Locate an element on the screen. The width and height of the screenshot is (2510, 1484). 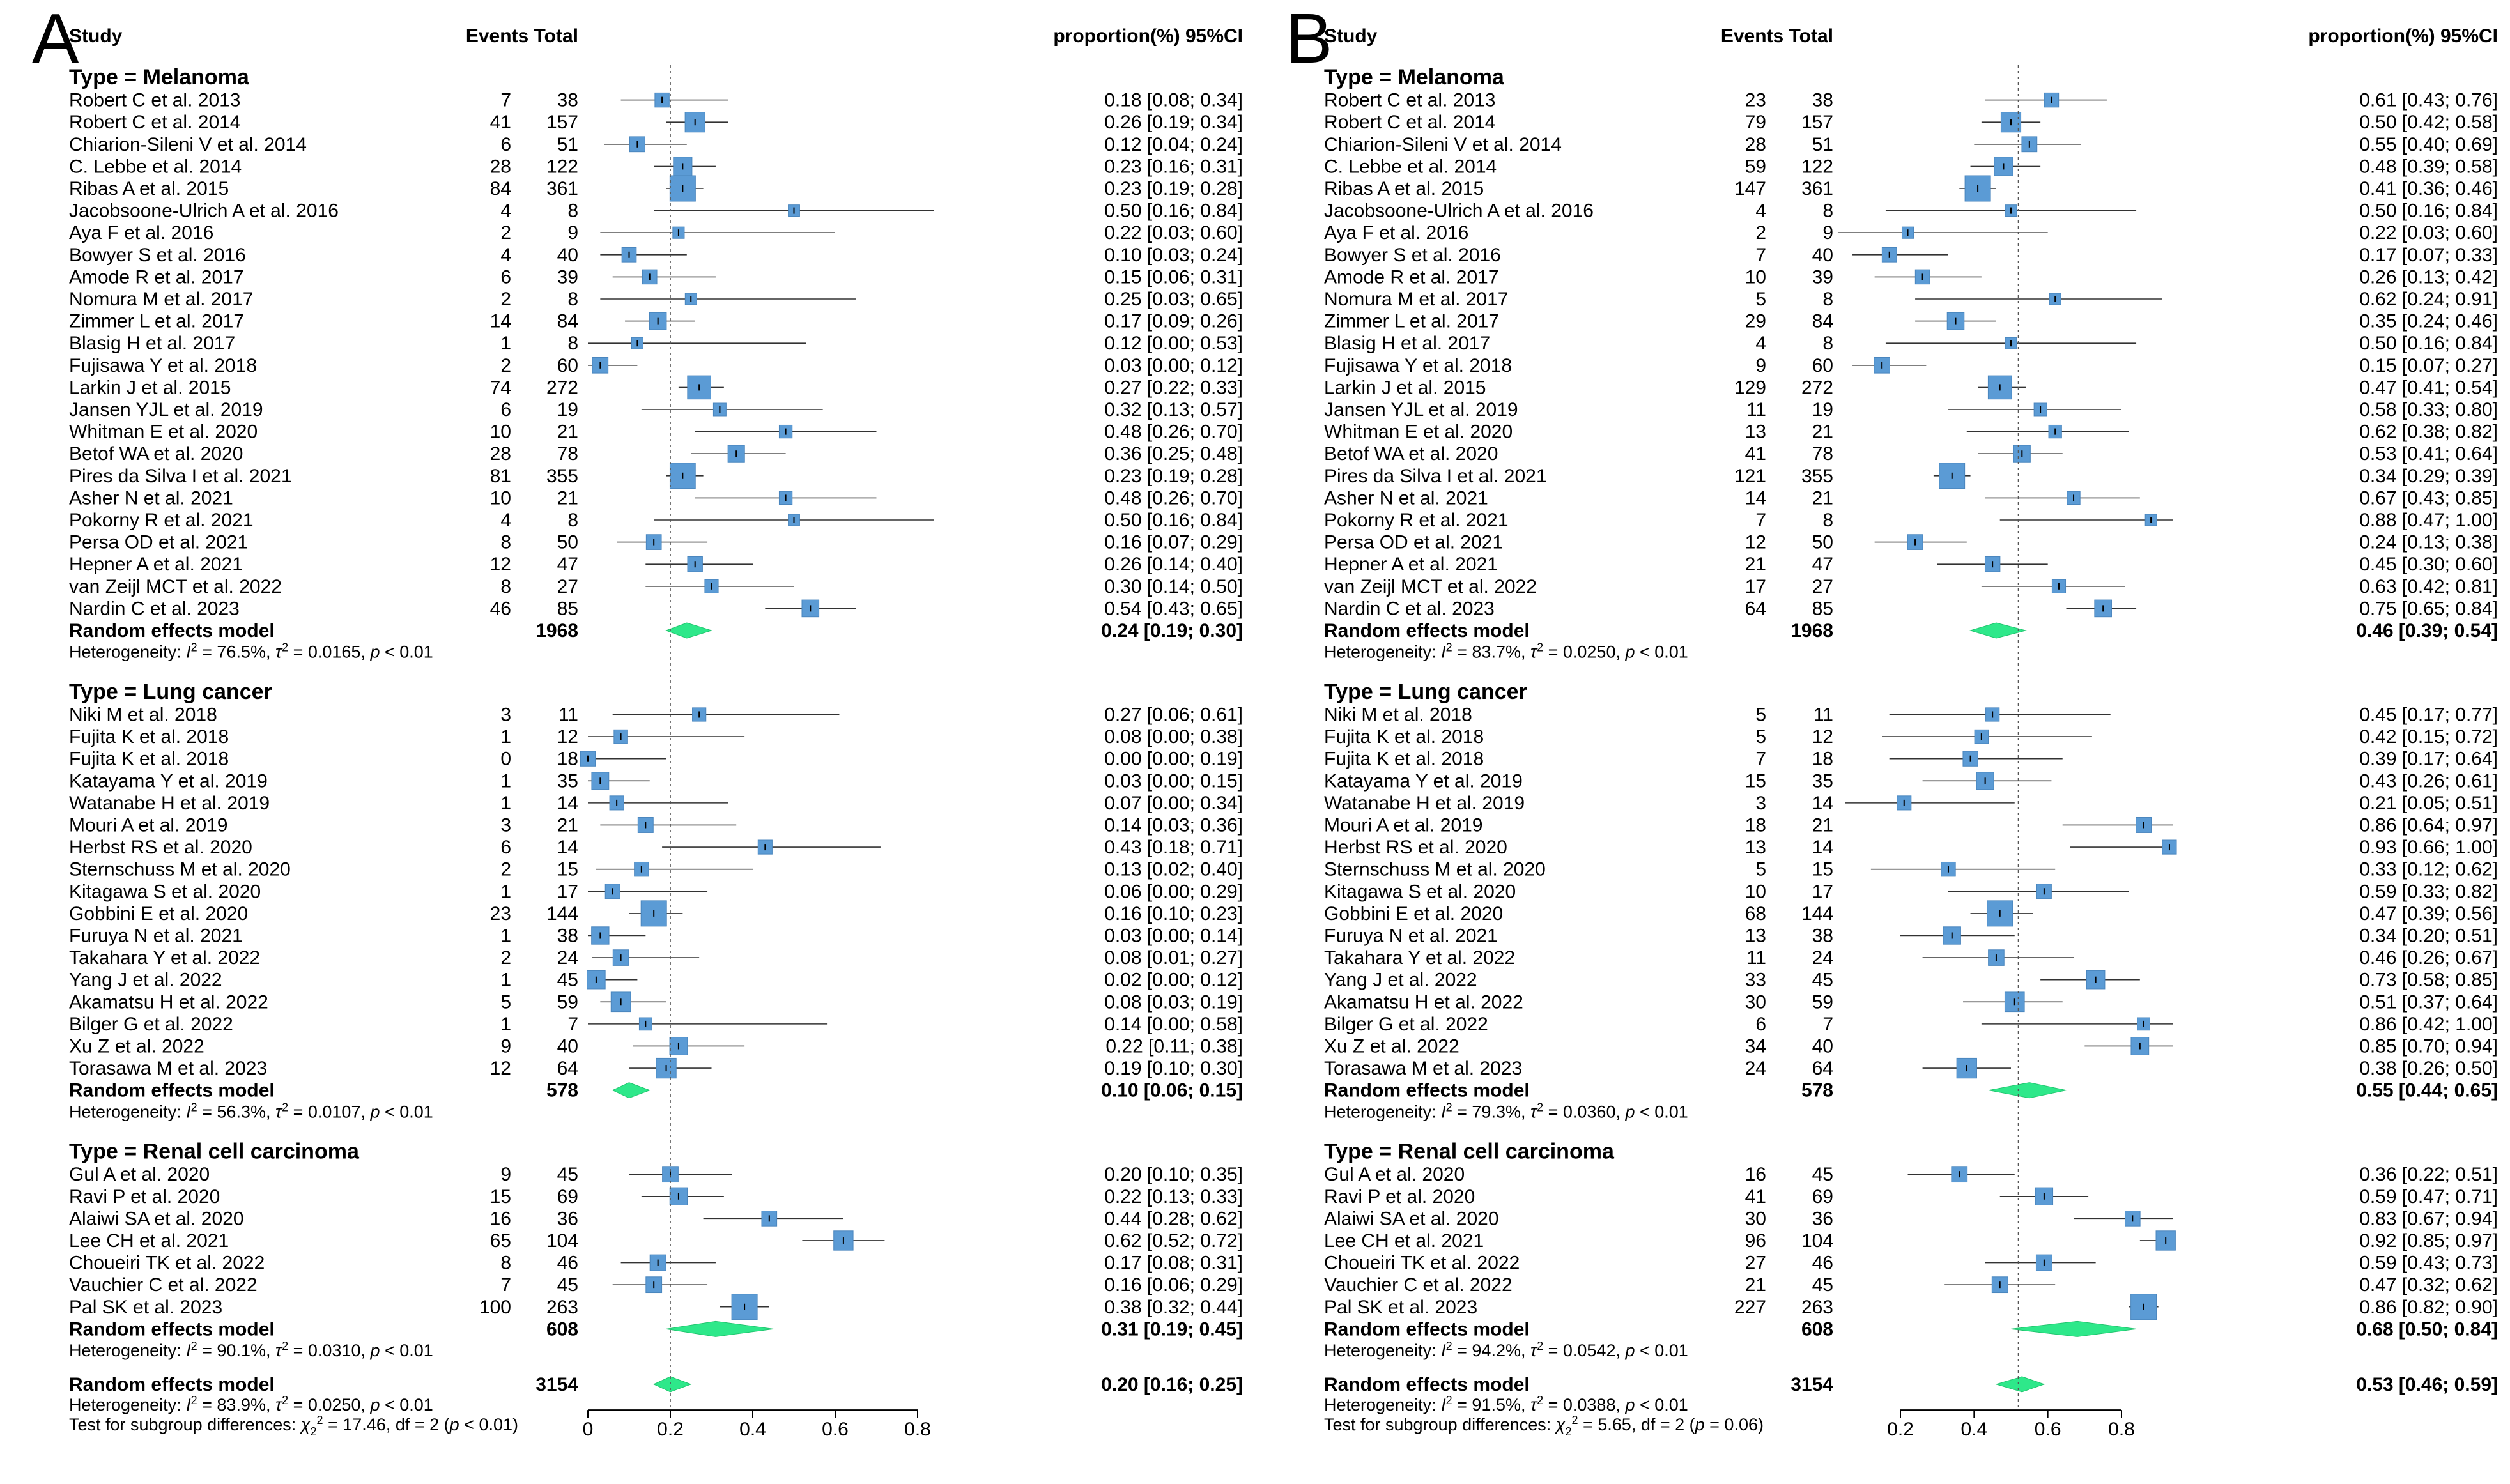
study-ci-label: 0.54 [0.43; 0.65] is located at coordinates (1173, 608).